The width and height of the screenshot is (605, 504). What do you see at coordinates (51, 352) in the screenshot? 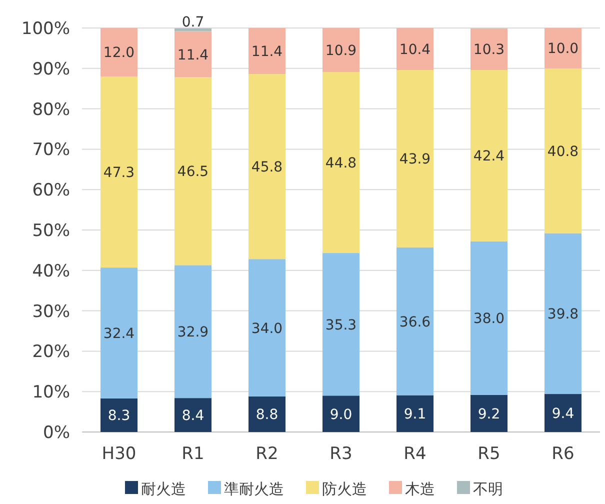
I see `y-tick-label: 20%` at bounding box center [51, 352].